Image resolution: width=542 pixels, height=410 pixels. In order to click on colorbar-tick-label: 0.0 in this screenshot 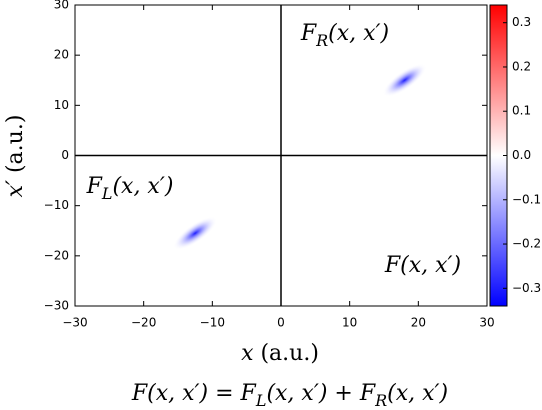, I will do `click(521, 155)`.